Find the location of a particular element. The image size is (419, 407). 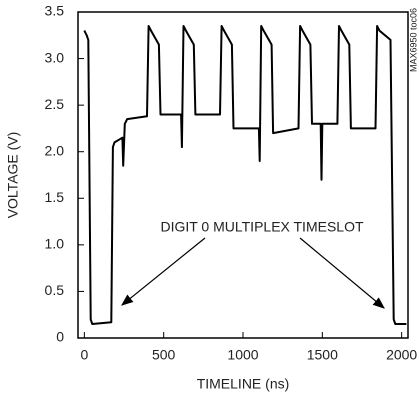

y-tick-label: 3.0 is located at coordinates (55, 57).